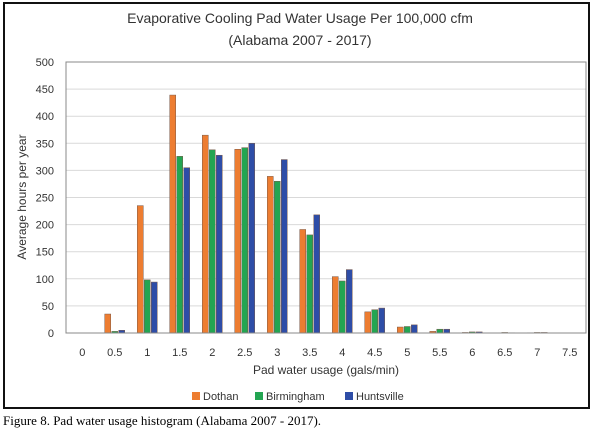  Describe the element at coordinates (237, 241) in the screenshot. I see `bar-dothan-2.5` at that location.